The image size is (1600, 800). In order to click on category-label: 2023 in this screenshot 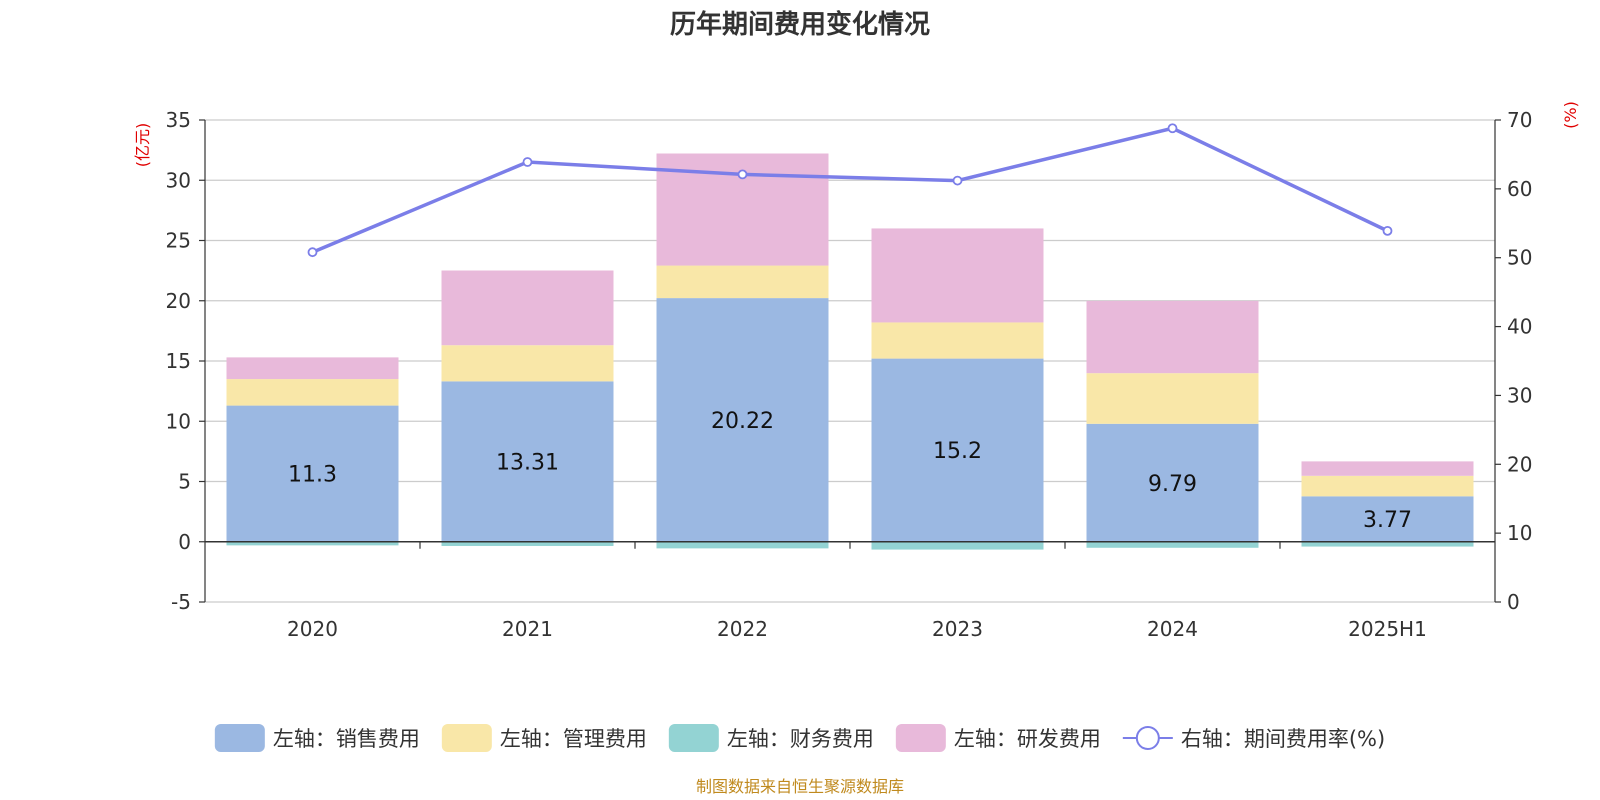, I will do `click(957, 629)`.